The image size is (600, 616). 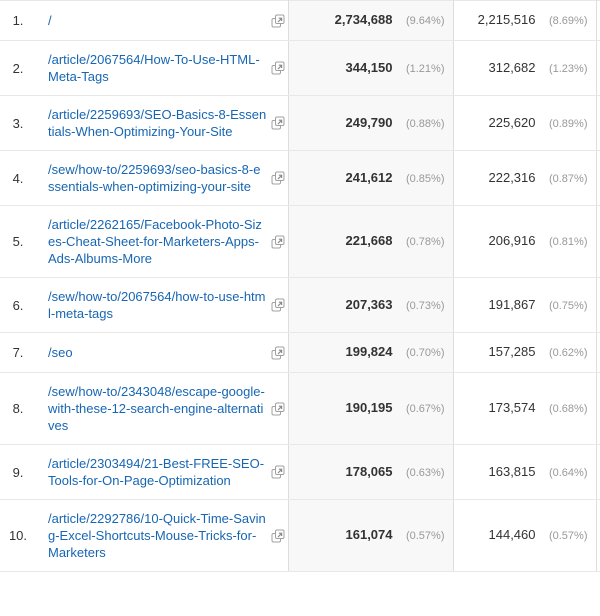 What do you see at coordinates (512, 534) in the screenshot?
I see `unique-pageviews-value: 144,460` at bounding box center [512, 534].